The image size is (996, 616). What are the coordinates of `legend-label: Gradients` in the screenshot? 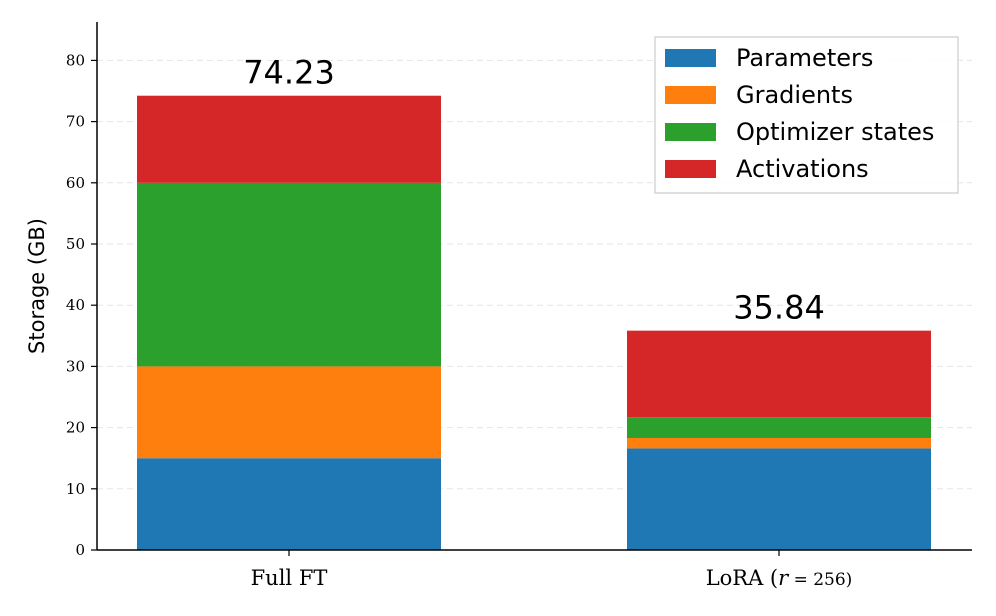 It's located at (794, 95).